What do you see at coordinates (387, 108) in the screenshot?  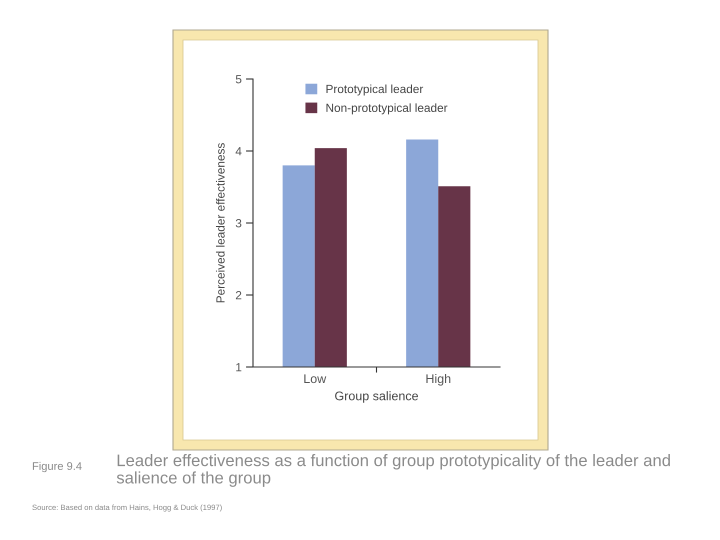 I see `legend-label: Non-prototypical leader` at bounding box center [387, 108].